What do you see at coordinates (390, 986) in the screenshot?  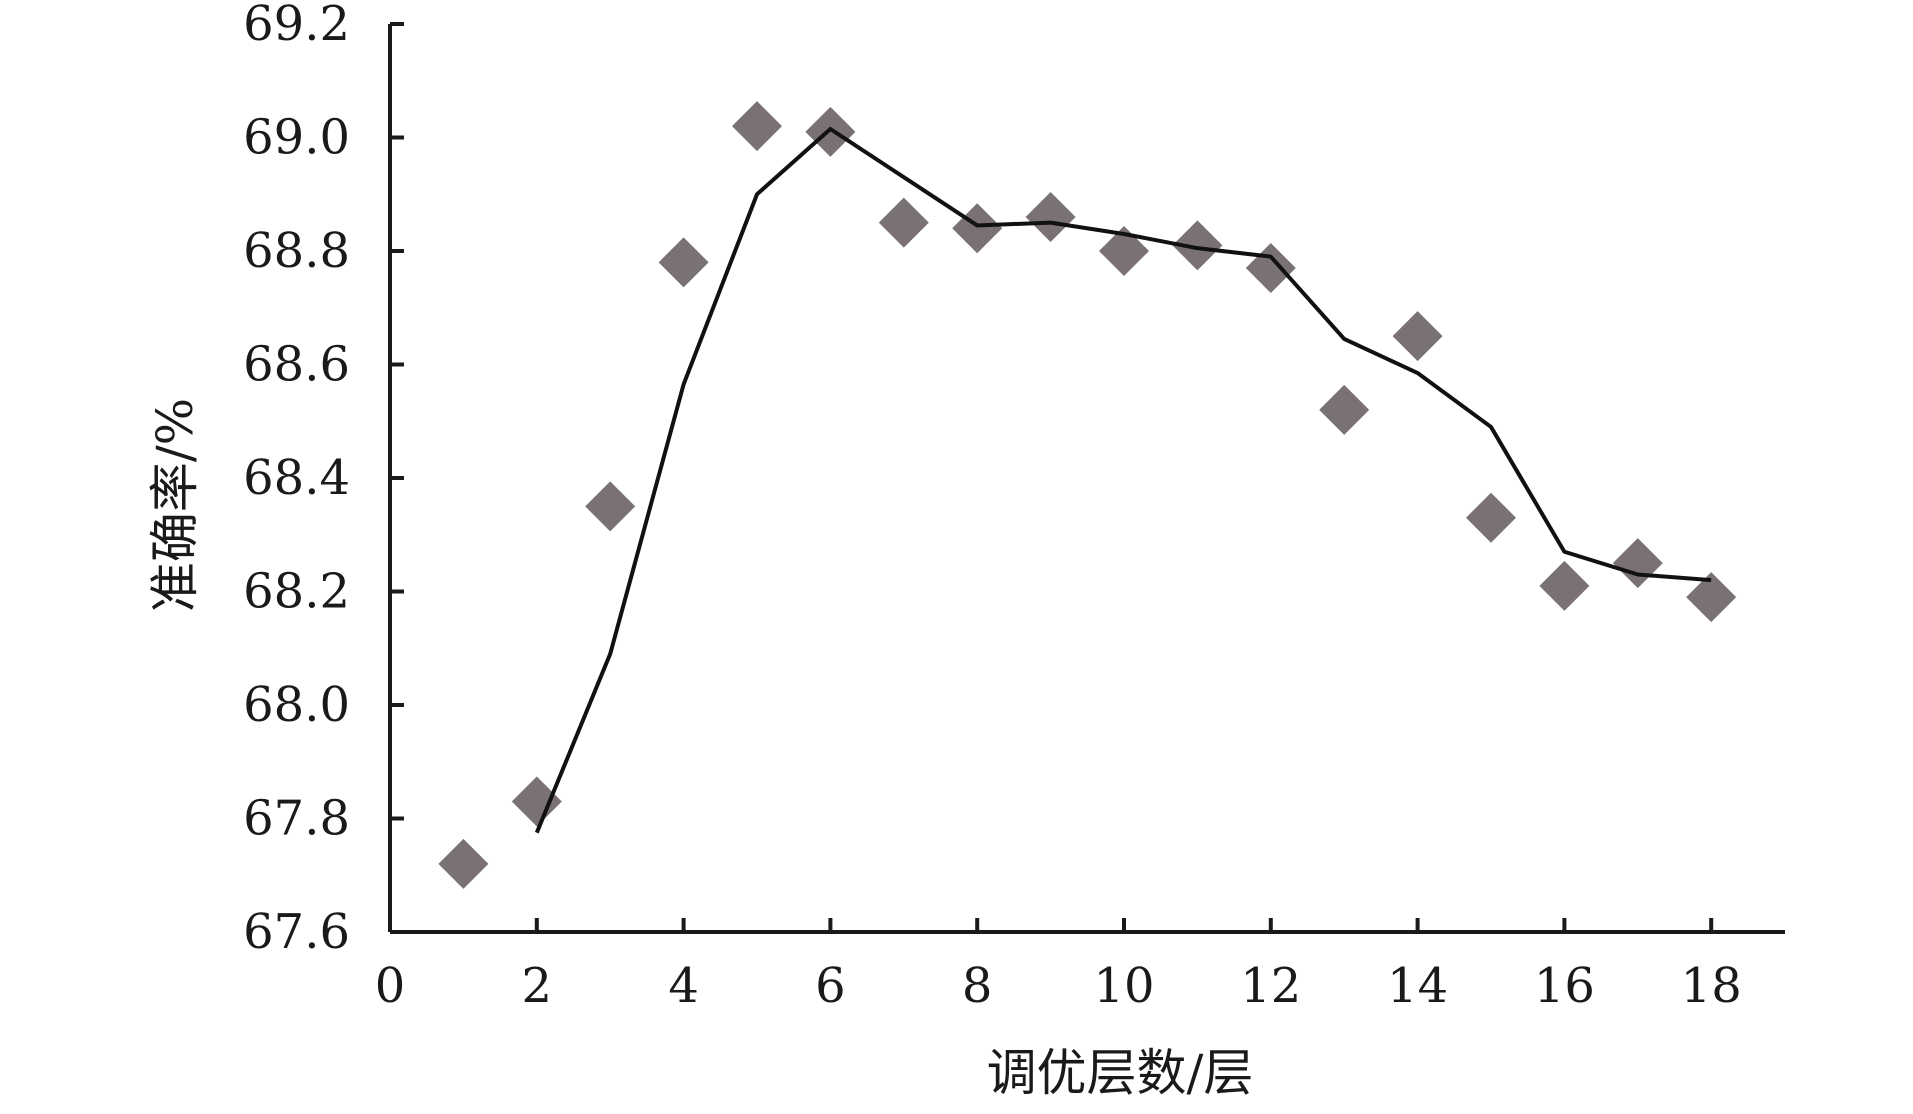 I see `x-tick-label: 0` at bounding box center [390, 986].